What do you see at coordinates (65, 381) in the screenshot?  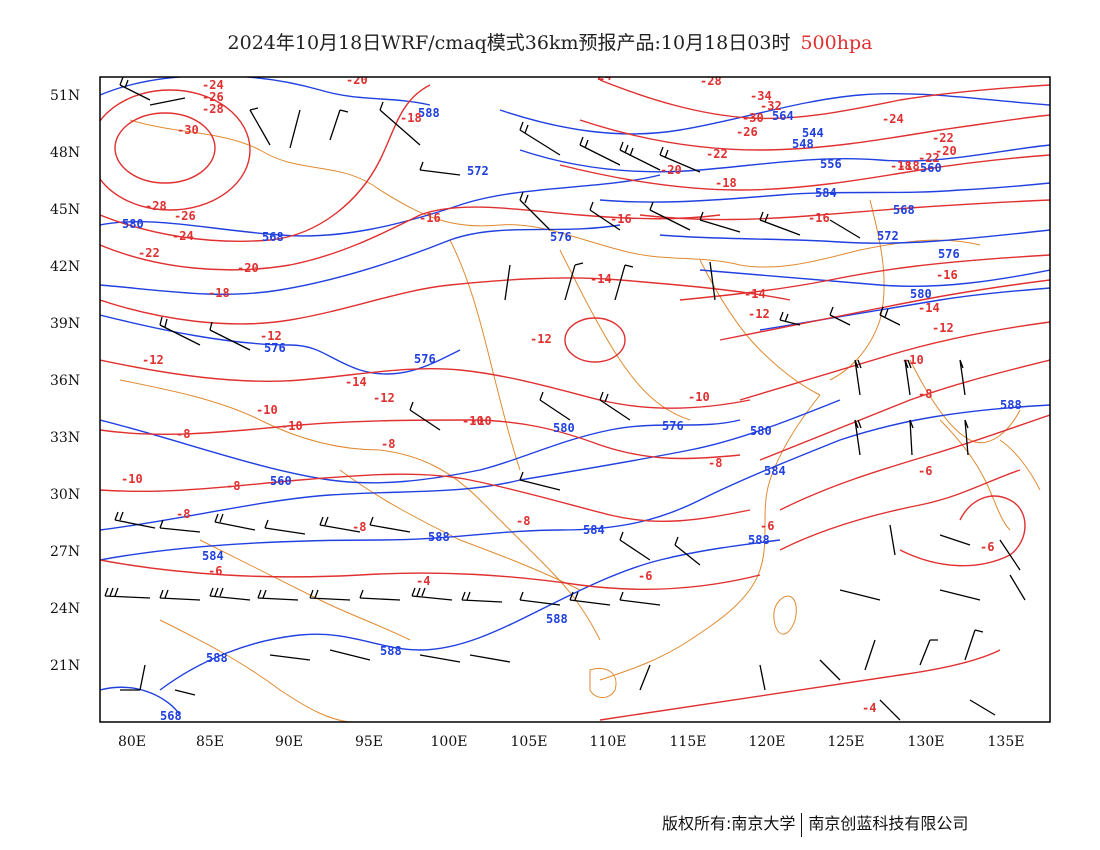 I see `y-tick-label: 36N` at bounding box center [65, 381].